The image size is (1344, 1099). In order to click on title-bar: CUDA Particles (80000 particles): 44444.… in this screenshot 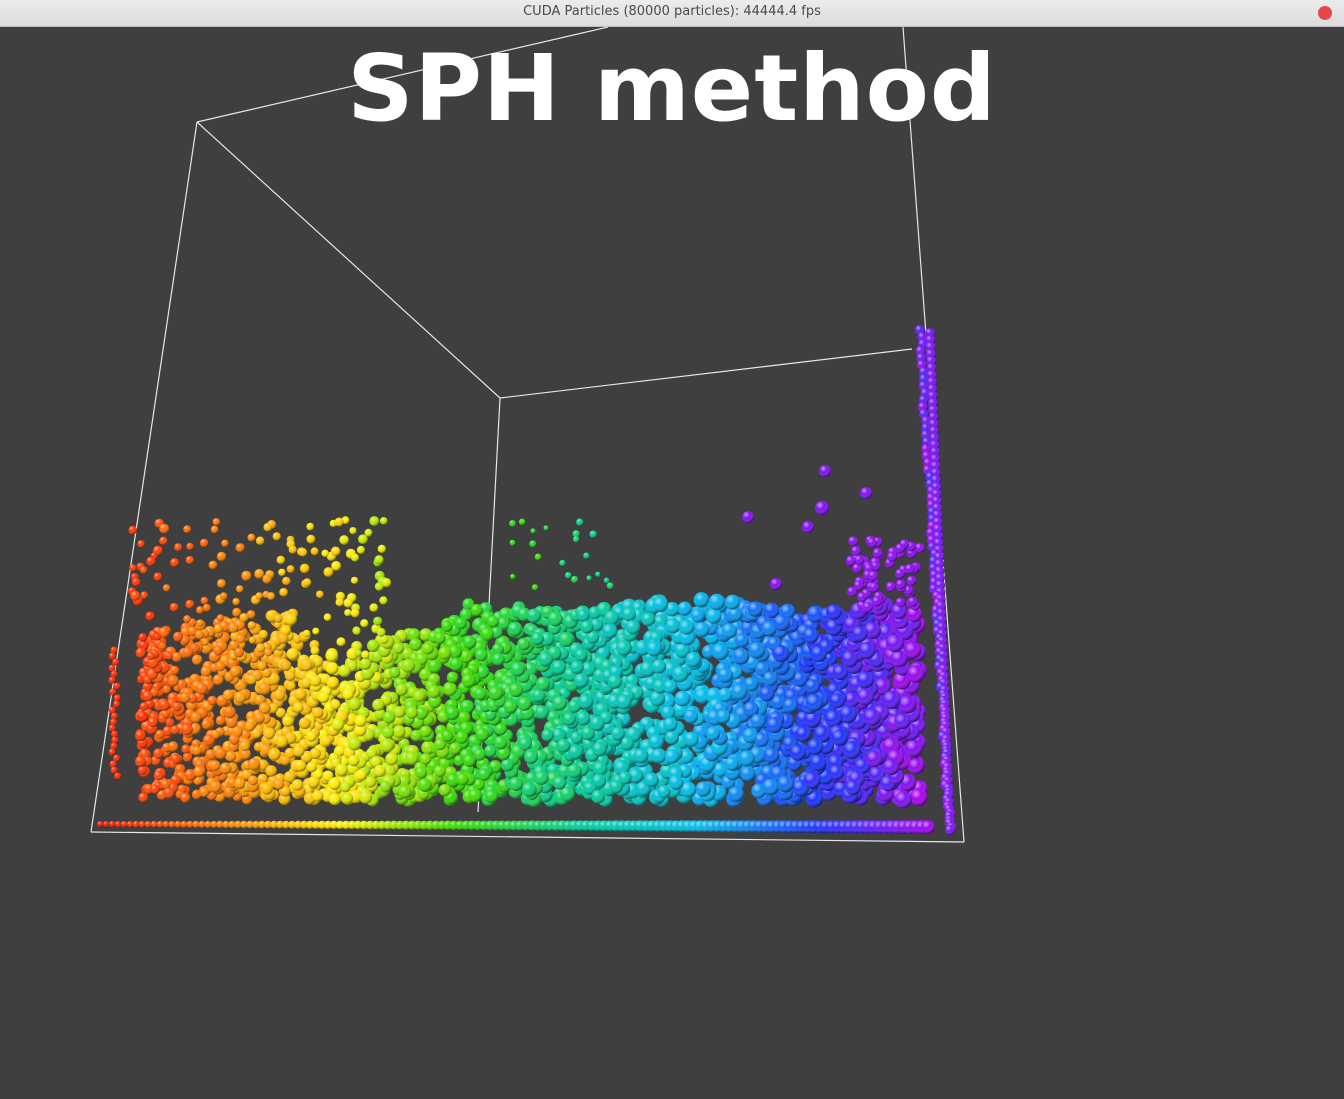, I will do `click(672, 13)`.